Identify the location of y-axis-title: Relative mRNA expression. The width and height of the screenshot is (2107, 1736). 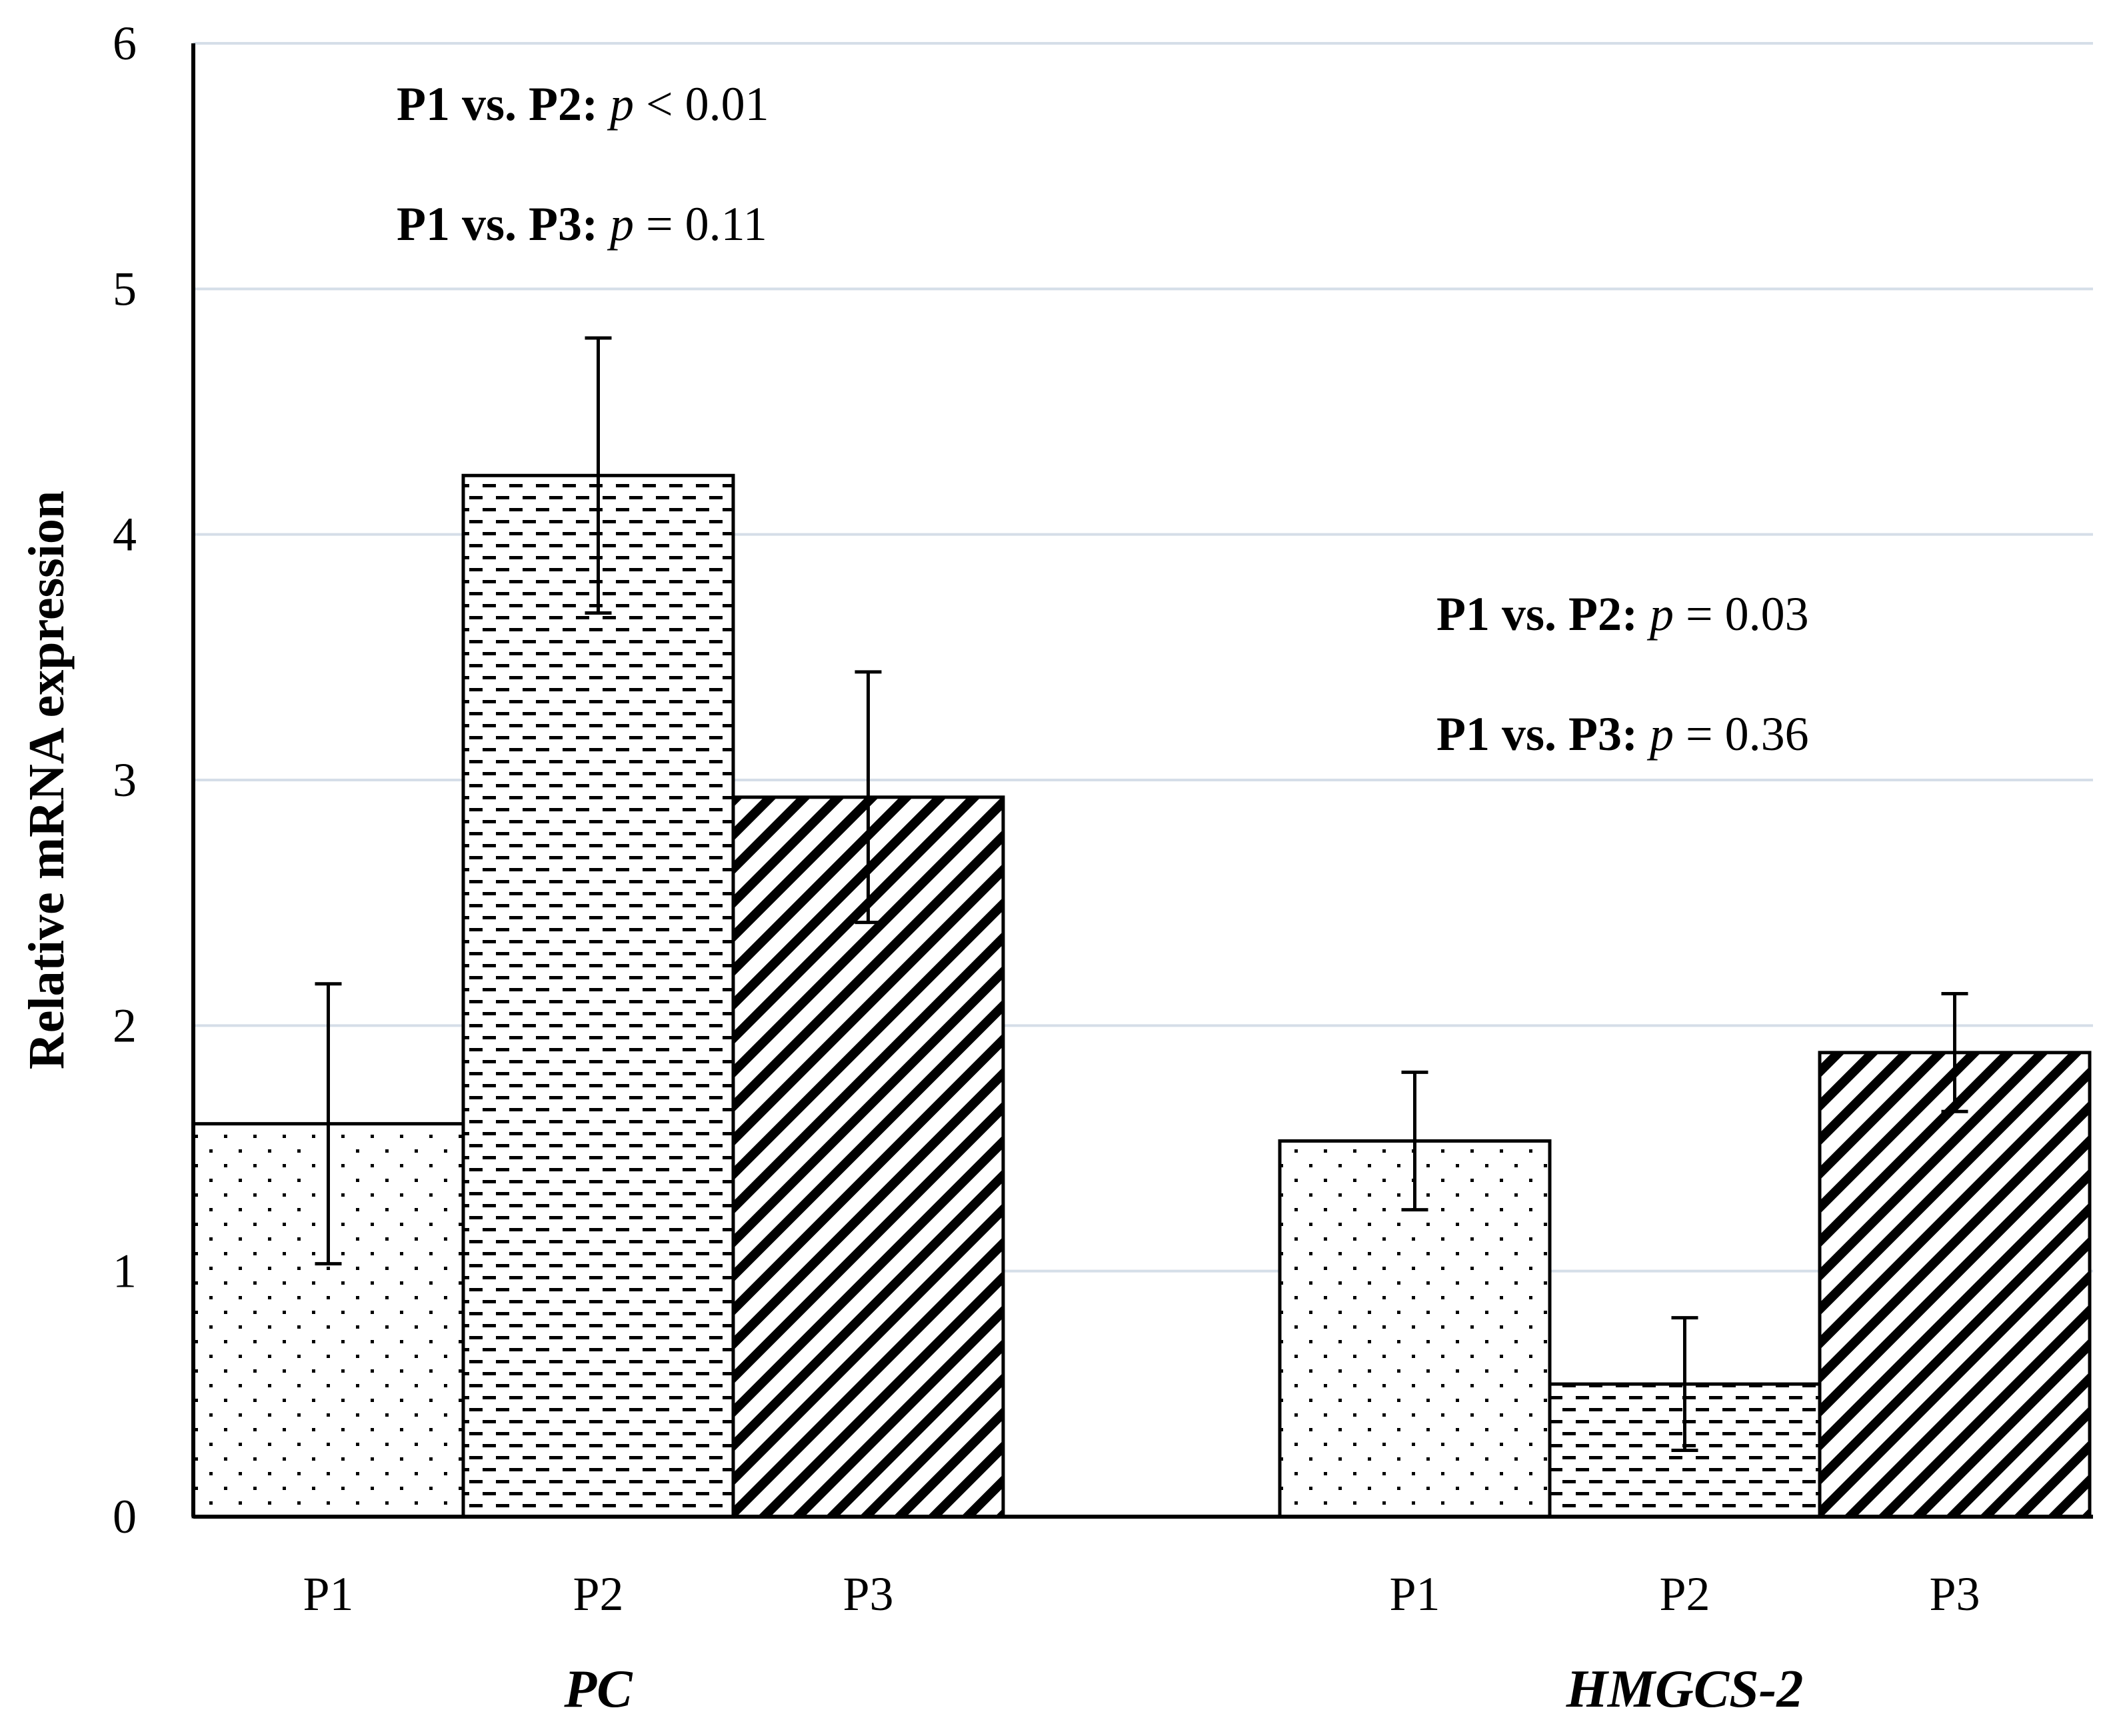
(47, 780).